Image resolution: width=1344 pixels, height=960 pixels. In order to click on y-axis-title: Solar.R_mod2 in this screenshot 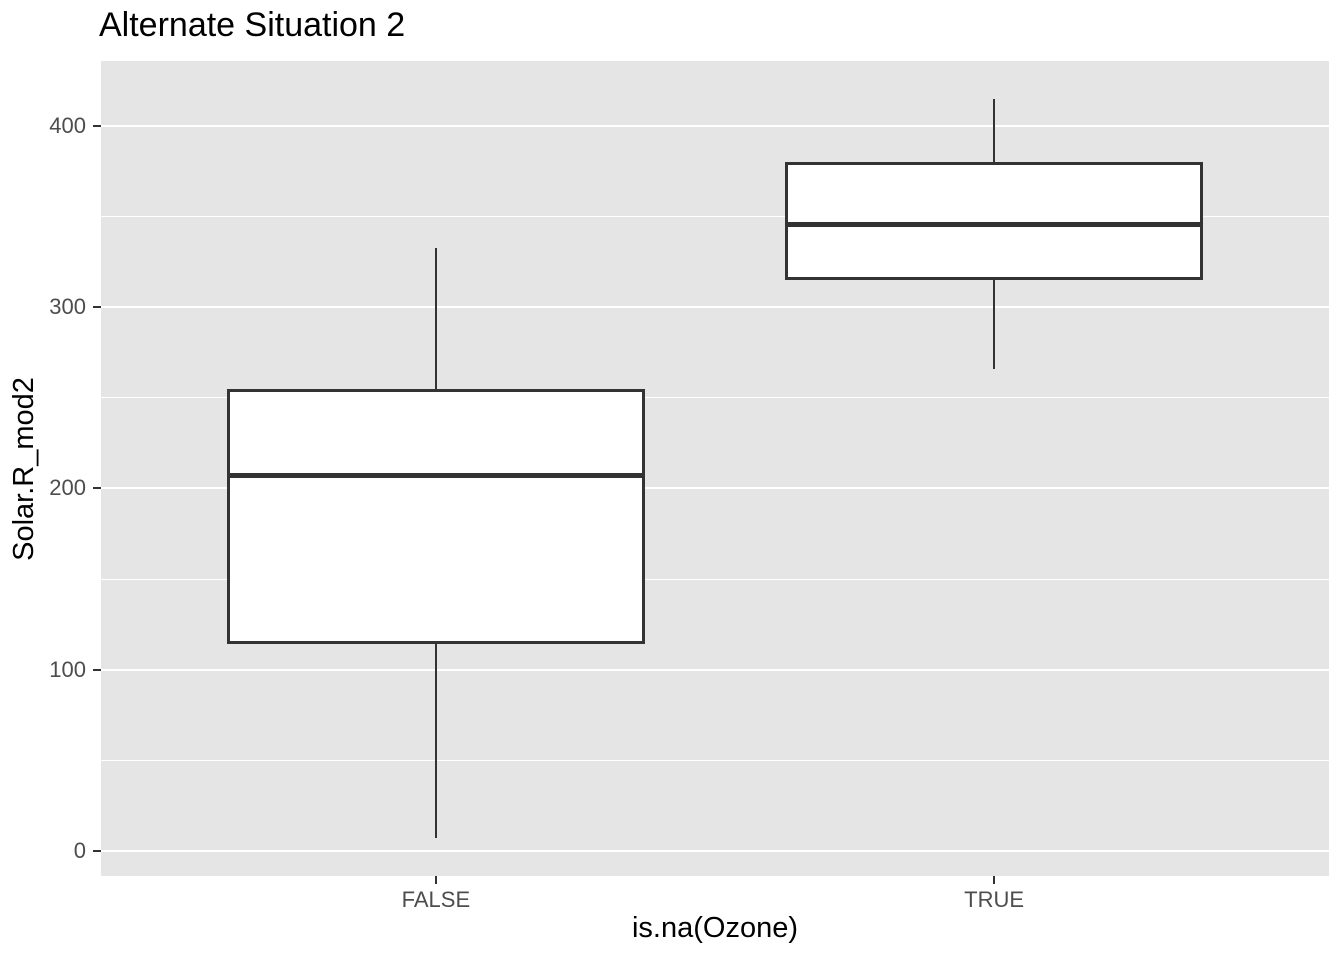, I will do `click(24, 468)`.